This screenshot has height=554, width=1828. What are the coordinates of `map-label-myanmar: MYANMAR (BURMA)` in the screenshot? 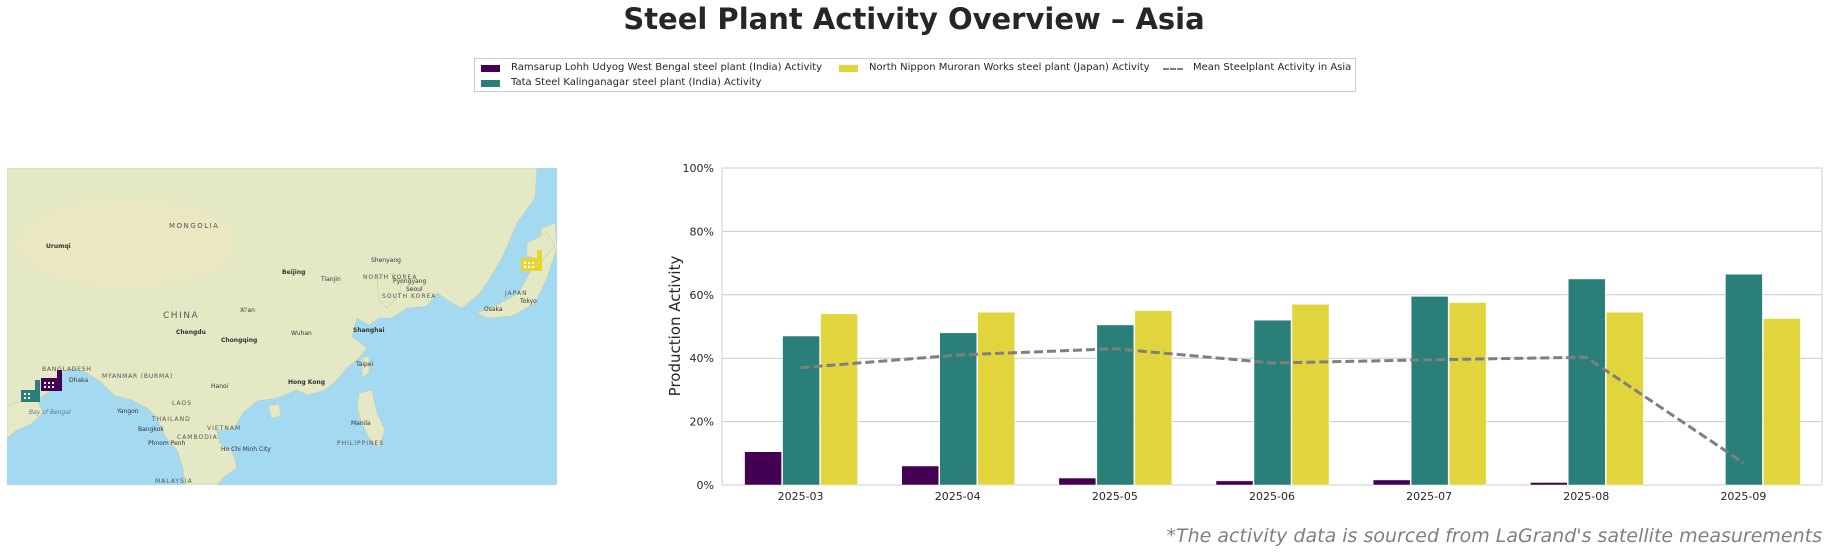 It's located at (137, 376).